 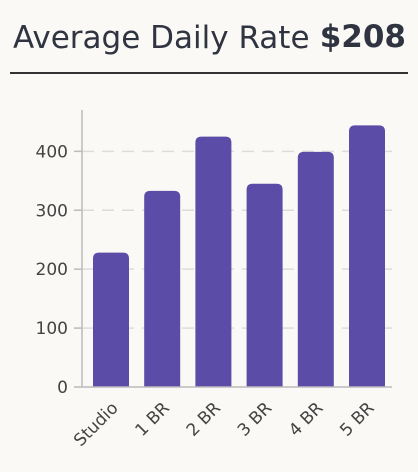 I want to click on y-tick-label: 300, so click(x=52, y=211).